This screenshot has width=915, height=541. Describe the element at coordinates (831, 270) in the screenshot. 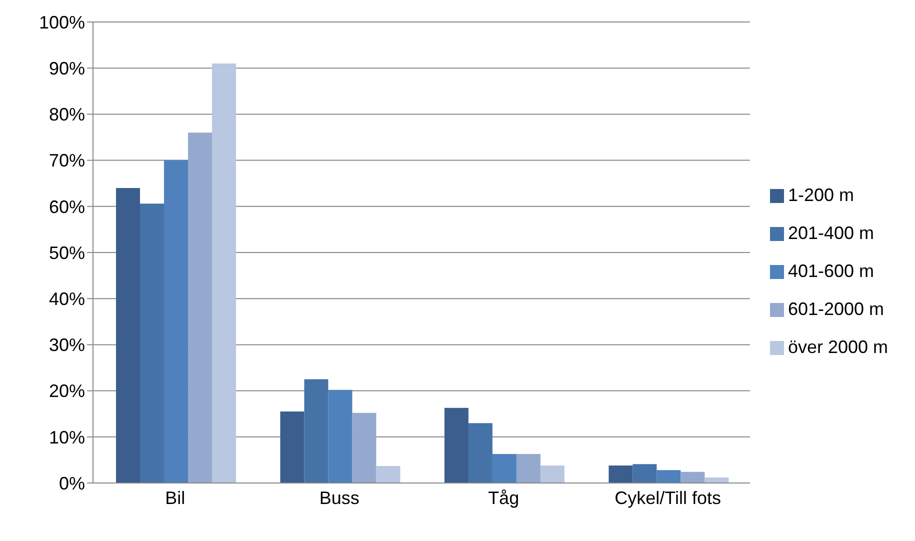

I see `legend-label: 401-600 m` at that location.